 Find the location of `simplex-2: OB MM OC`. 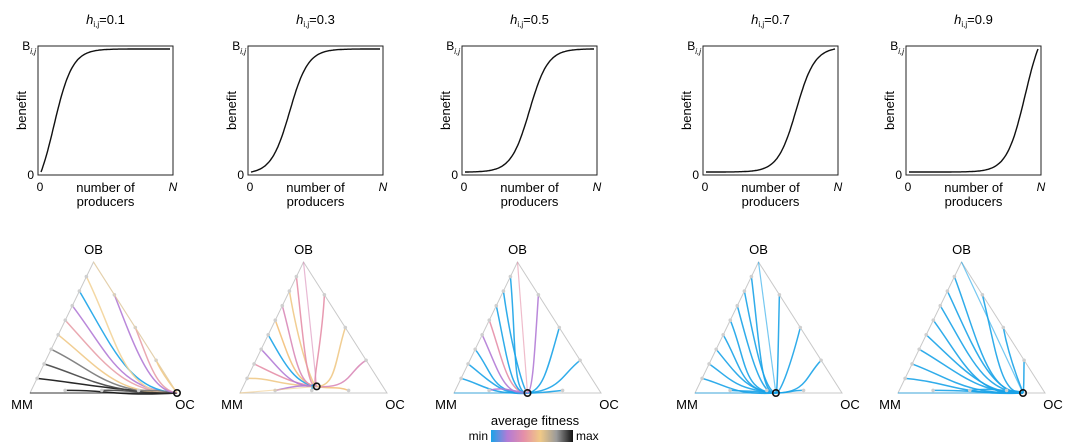

simplex-2: OB MM OC is located at coordinates (313, 327).